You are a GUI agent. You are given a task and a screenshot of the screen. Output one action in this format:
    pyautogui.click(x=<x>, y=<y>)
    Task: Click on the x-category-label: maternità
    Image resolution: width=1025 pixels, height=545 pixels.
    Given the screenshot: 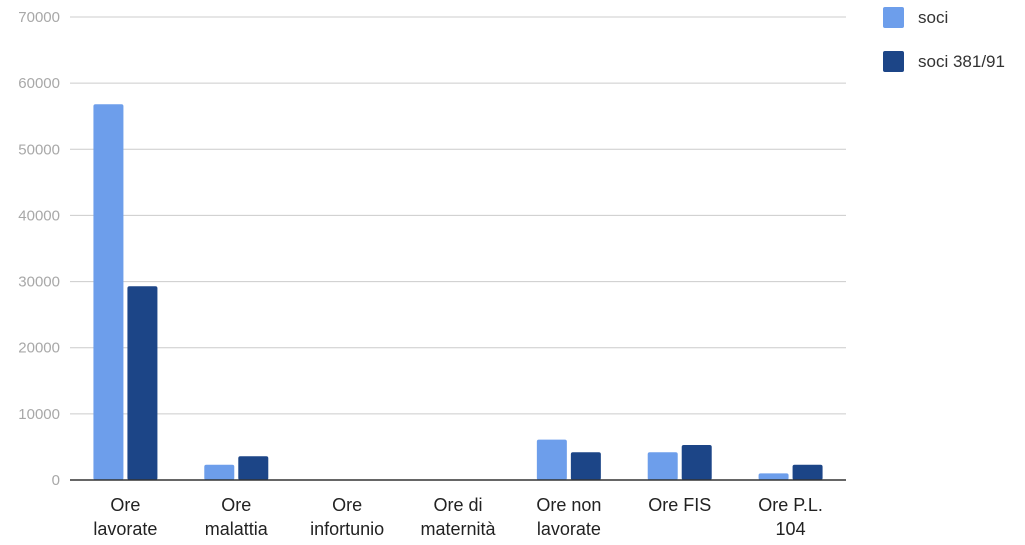 What is the action you would take?
    pyautogui.click(x=458, y=529)
    